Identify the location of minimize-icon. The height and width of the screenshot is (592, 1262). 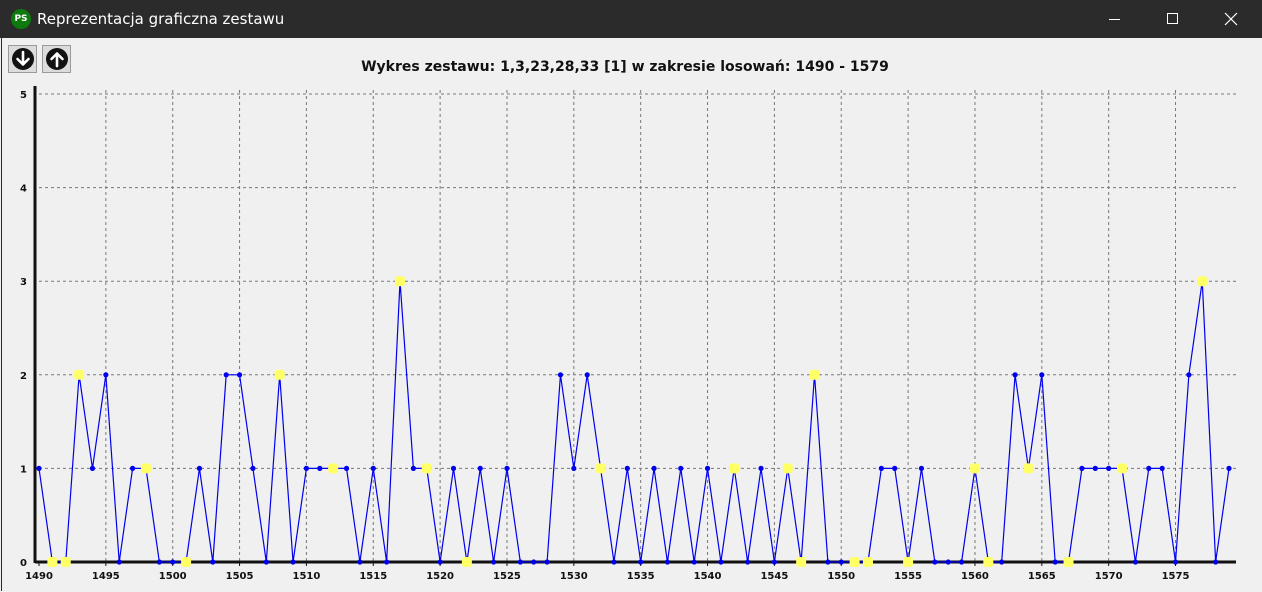
(1114, 19).